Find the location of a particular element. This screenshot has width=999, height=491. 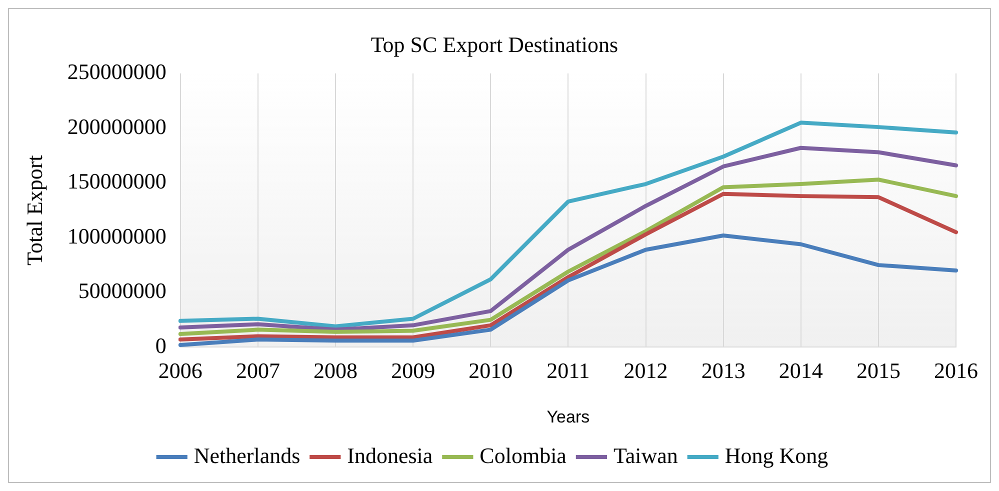

x-tick-label: 2015 is located at coordinates (878, 371).